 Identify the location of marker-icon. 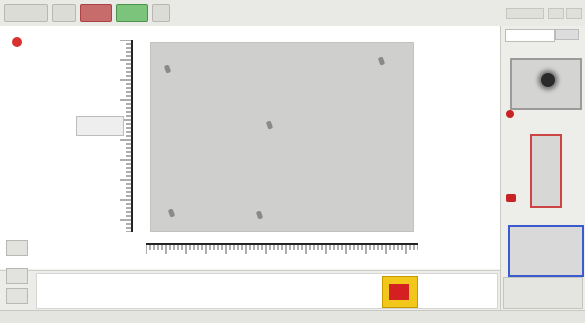
(510, 114).